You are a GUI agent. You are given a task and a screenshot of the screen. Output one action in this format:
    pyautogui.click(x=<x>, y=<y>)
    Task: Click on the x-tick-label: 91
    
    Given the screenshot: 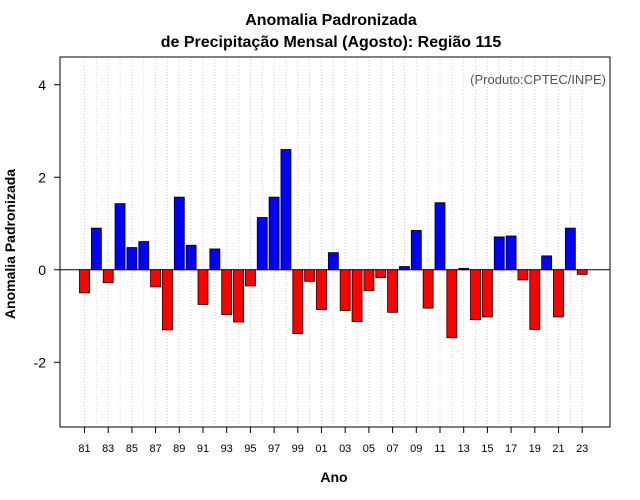 What is the action you would take?
    pyautogui.click(x=203, y=449)
    